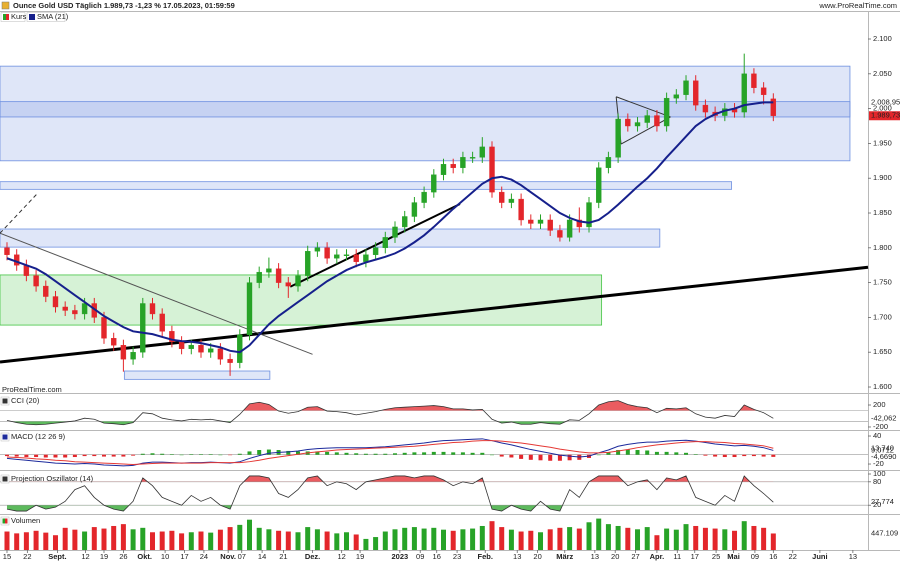 This screenshot has width=900, height=563. I want to click on panel-title: MACD (12 26 9), so click(38, 436).